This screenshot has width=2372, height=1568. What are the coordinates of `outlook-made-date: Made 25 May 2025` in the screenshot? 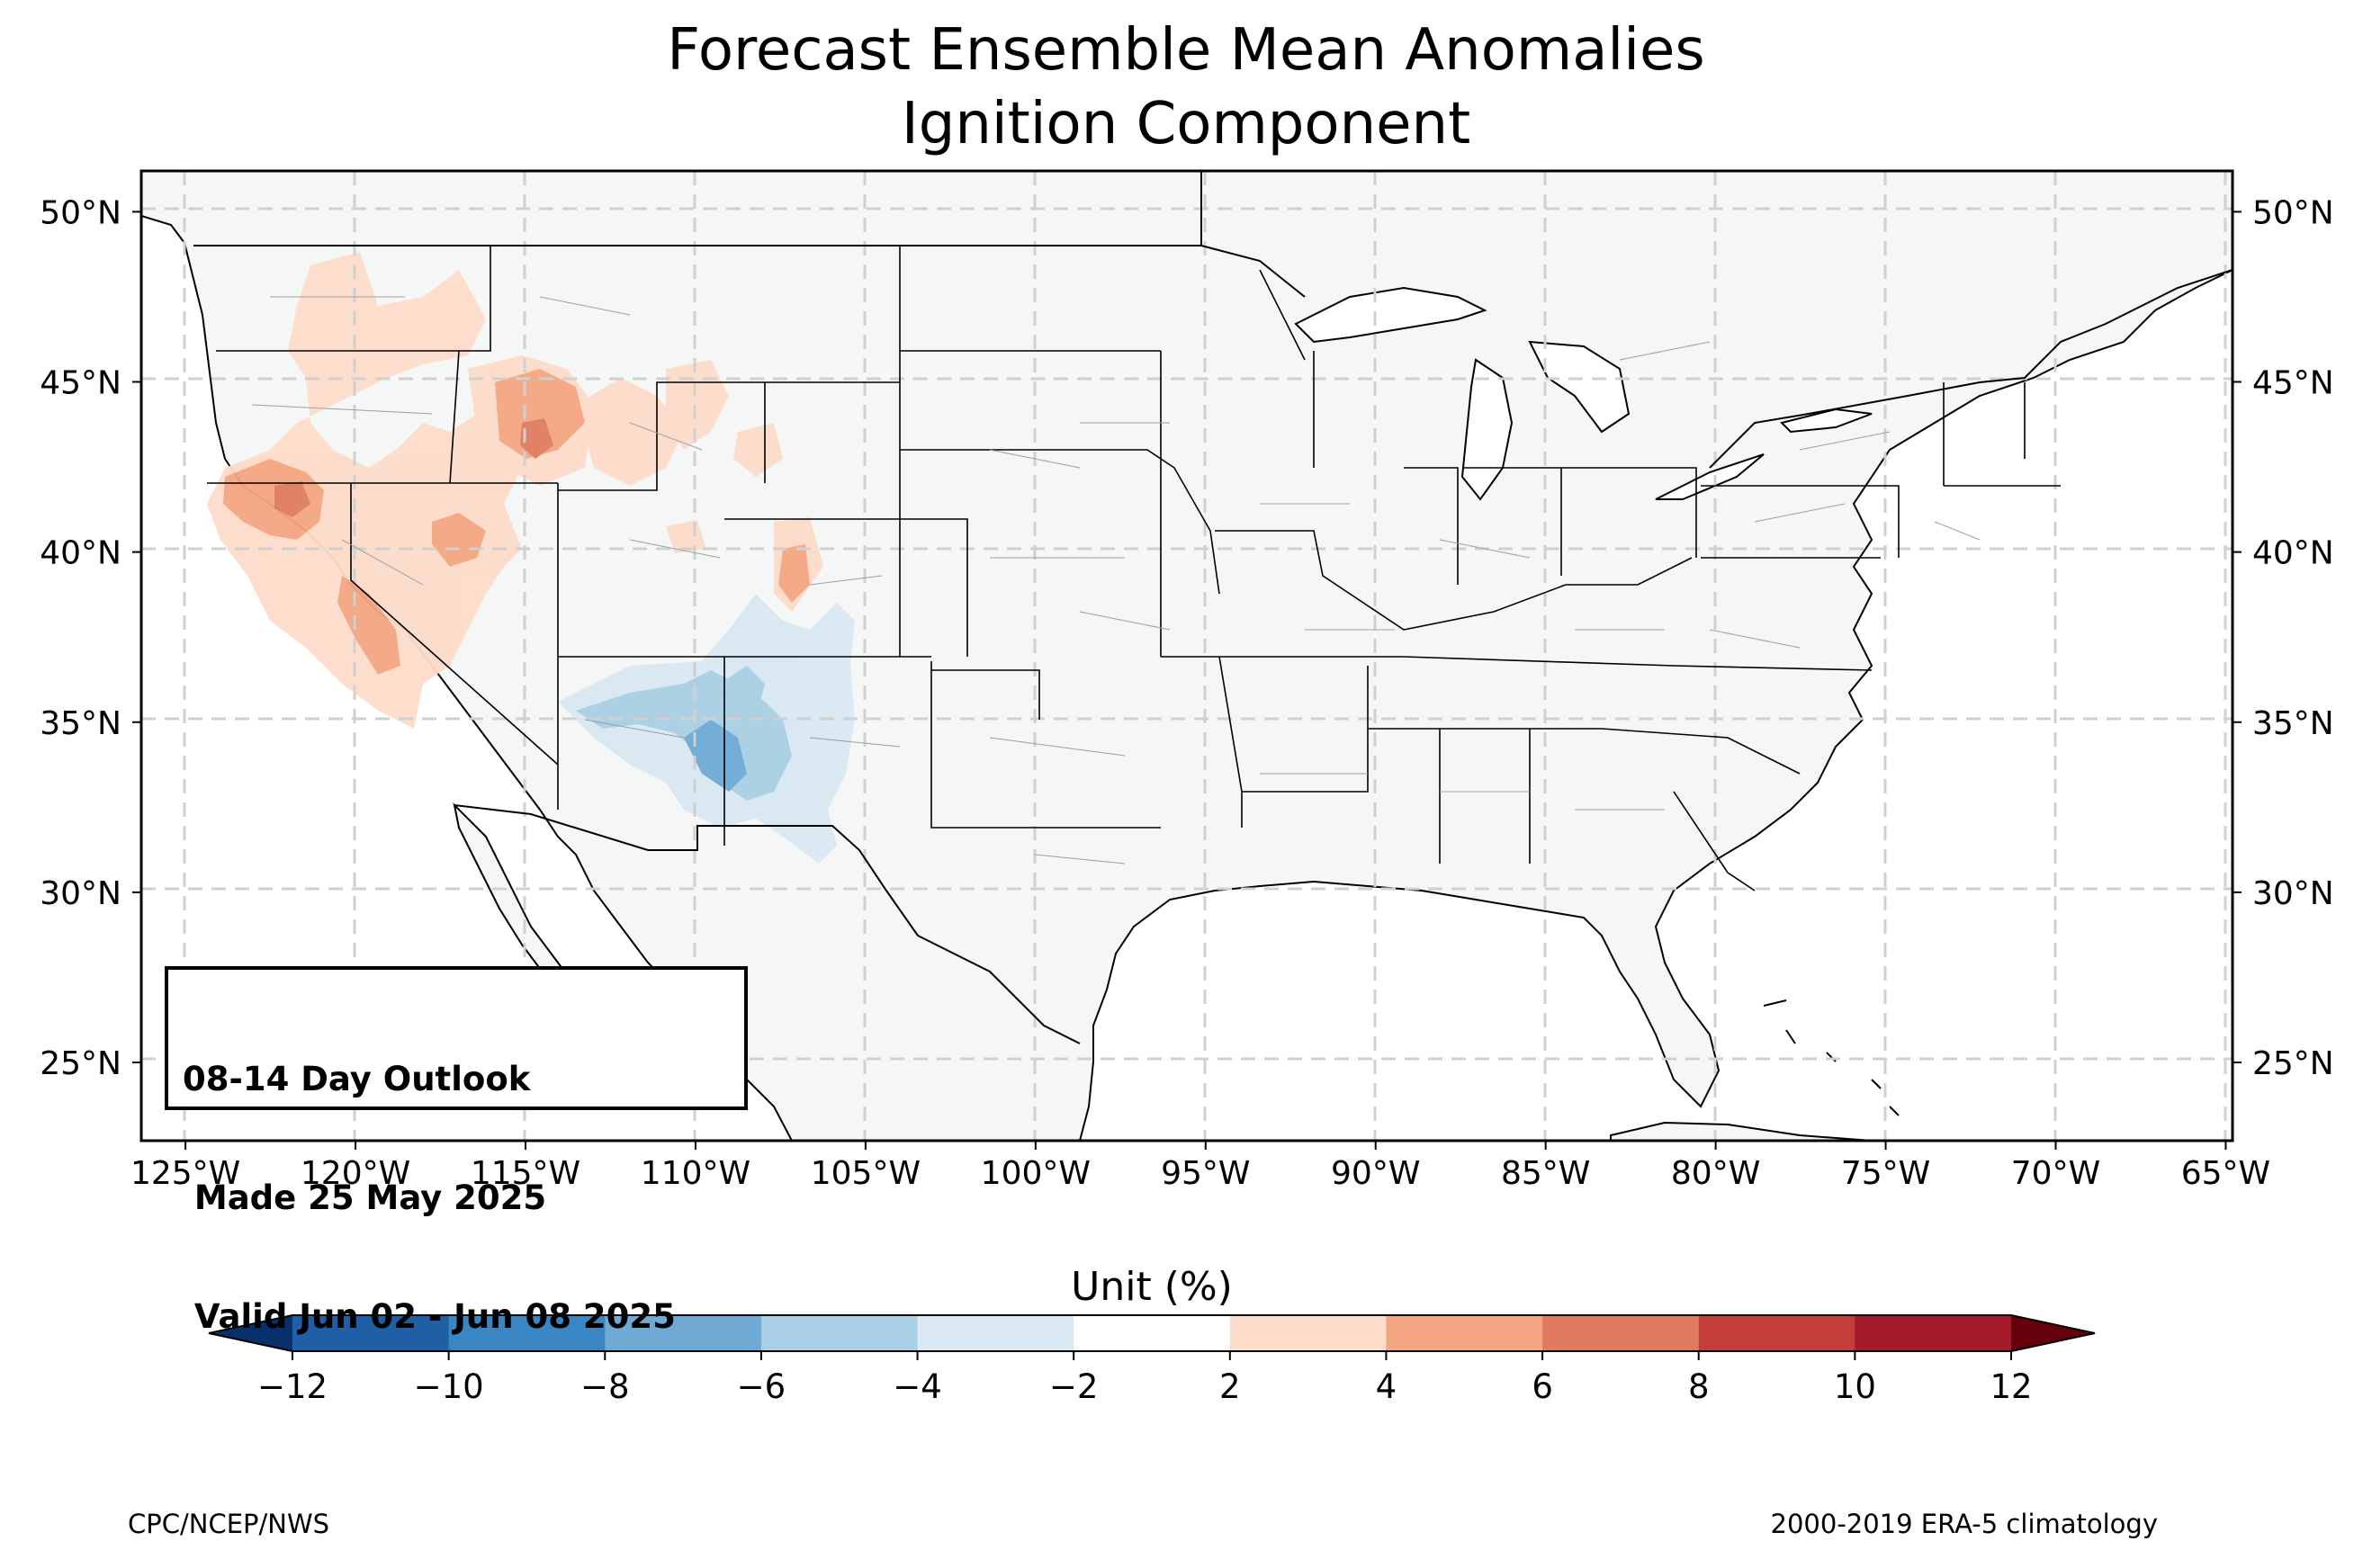 It's located at (365, 1197).